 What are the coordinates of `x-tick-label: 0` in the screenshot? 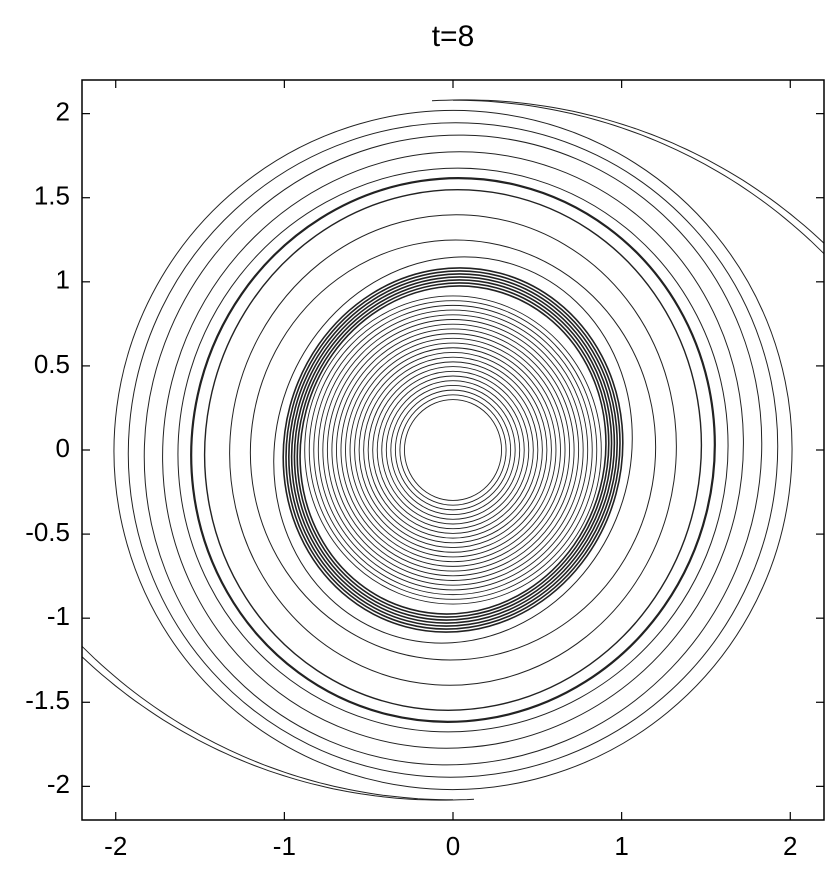 It's located at (453, 846).